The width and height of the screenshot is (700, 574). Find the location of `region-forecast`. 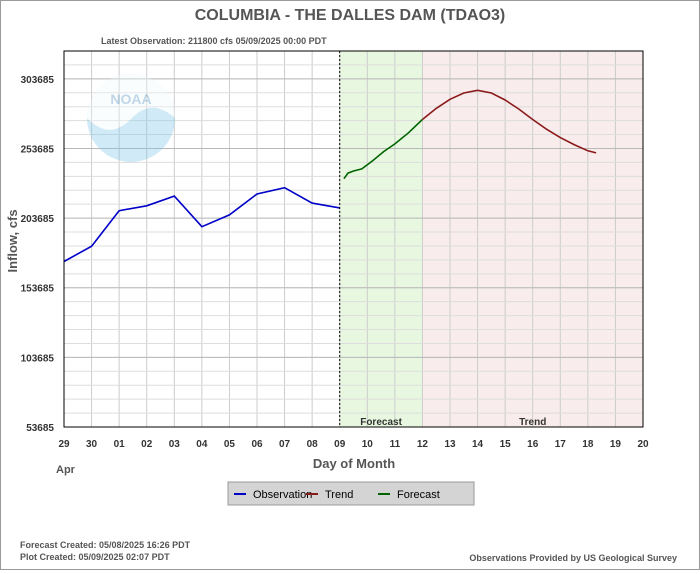

region-forecast is located at coordinates (381, 239).